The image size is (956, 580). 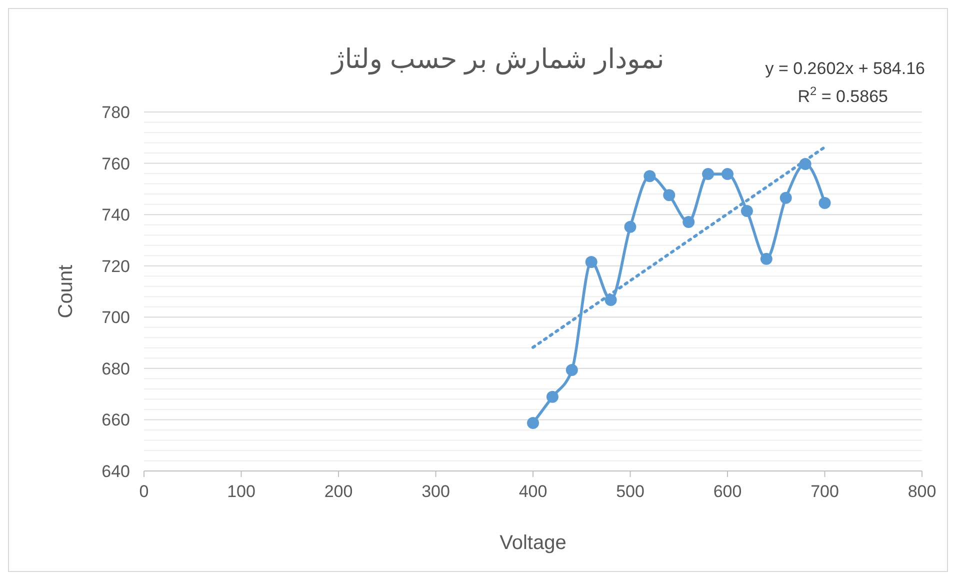 I want to click on x-tick-label: 100, so click(x=241, y=491).